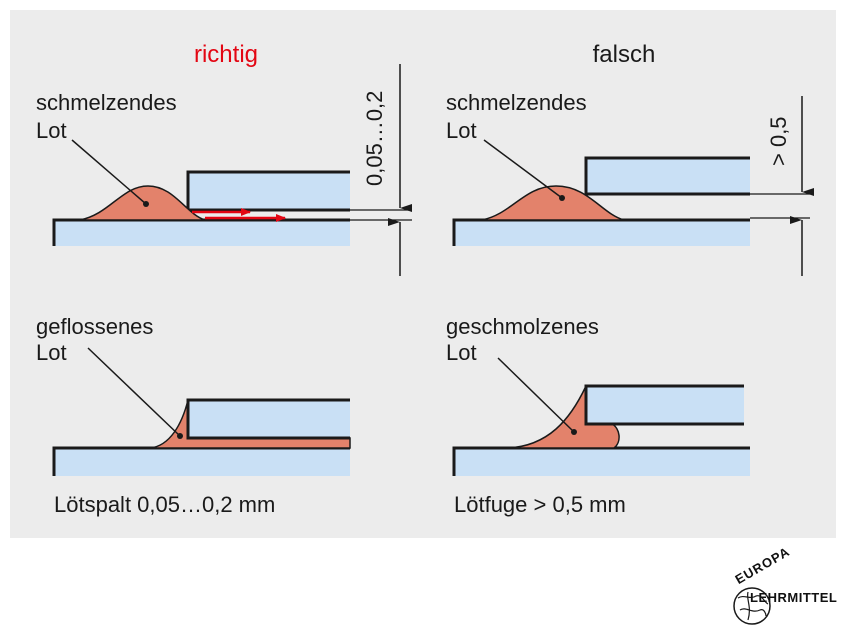  Describe the element at coordinates (794, 597) in the screenshot. I see `logo-text-line2: LEHRMITTEL` at that location.